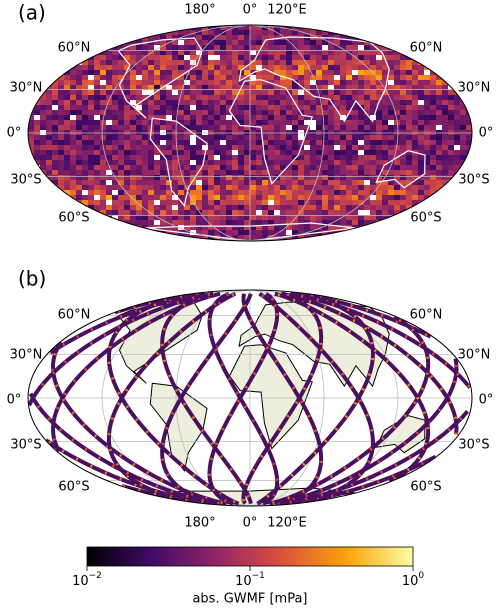  What do you see at coordinates (249, 599) in the screenshot?
I see `colorbar-label: abs. GWMF [mPa]` at bounding box center [249, 599].